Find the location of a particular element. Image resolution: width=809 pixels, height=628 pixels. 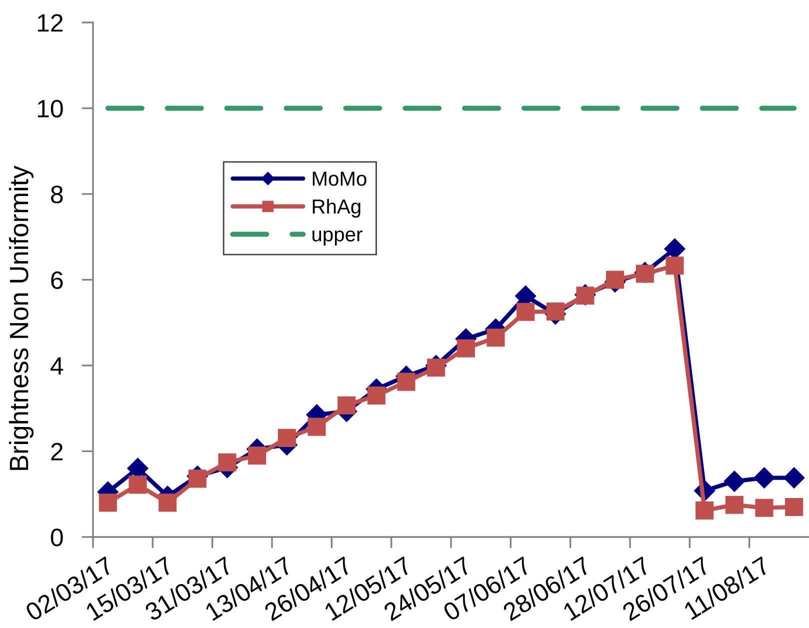

y-tick-label: 0 is located at coordinates (56, 537).